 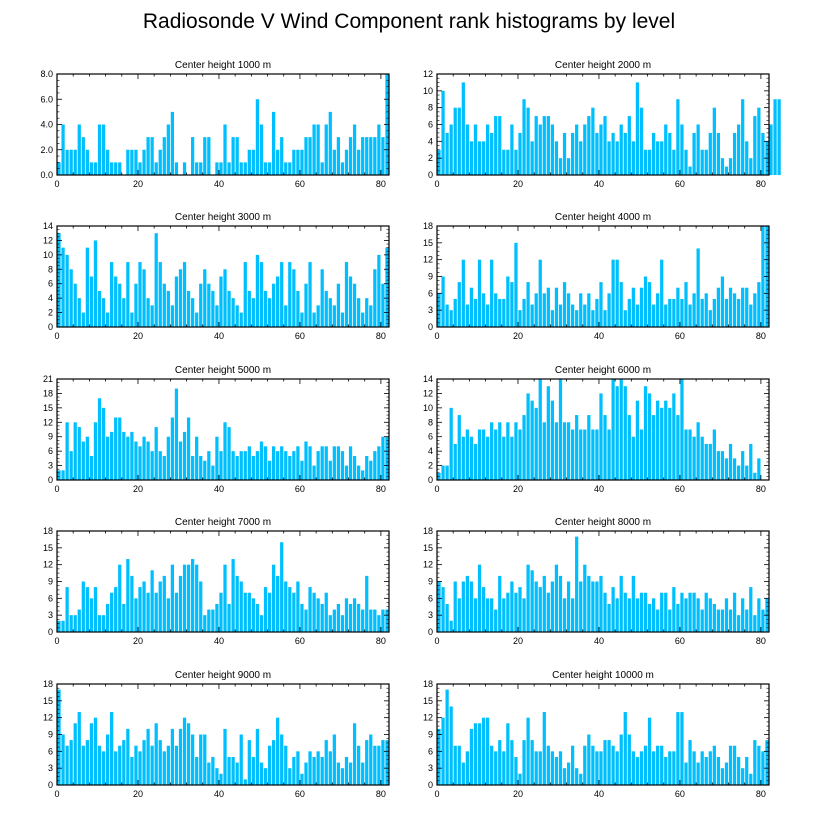 I want to click on x-tick-label: 60, so click(x=300, y=184).